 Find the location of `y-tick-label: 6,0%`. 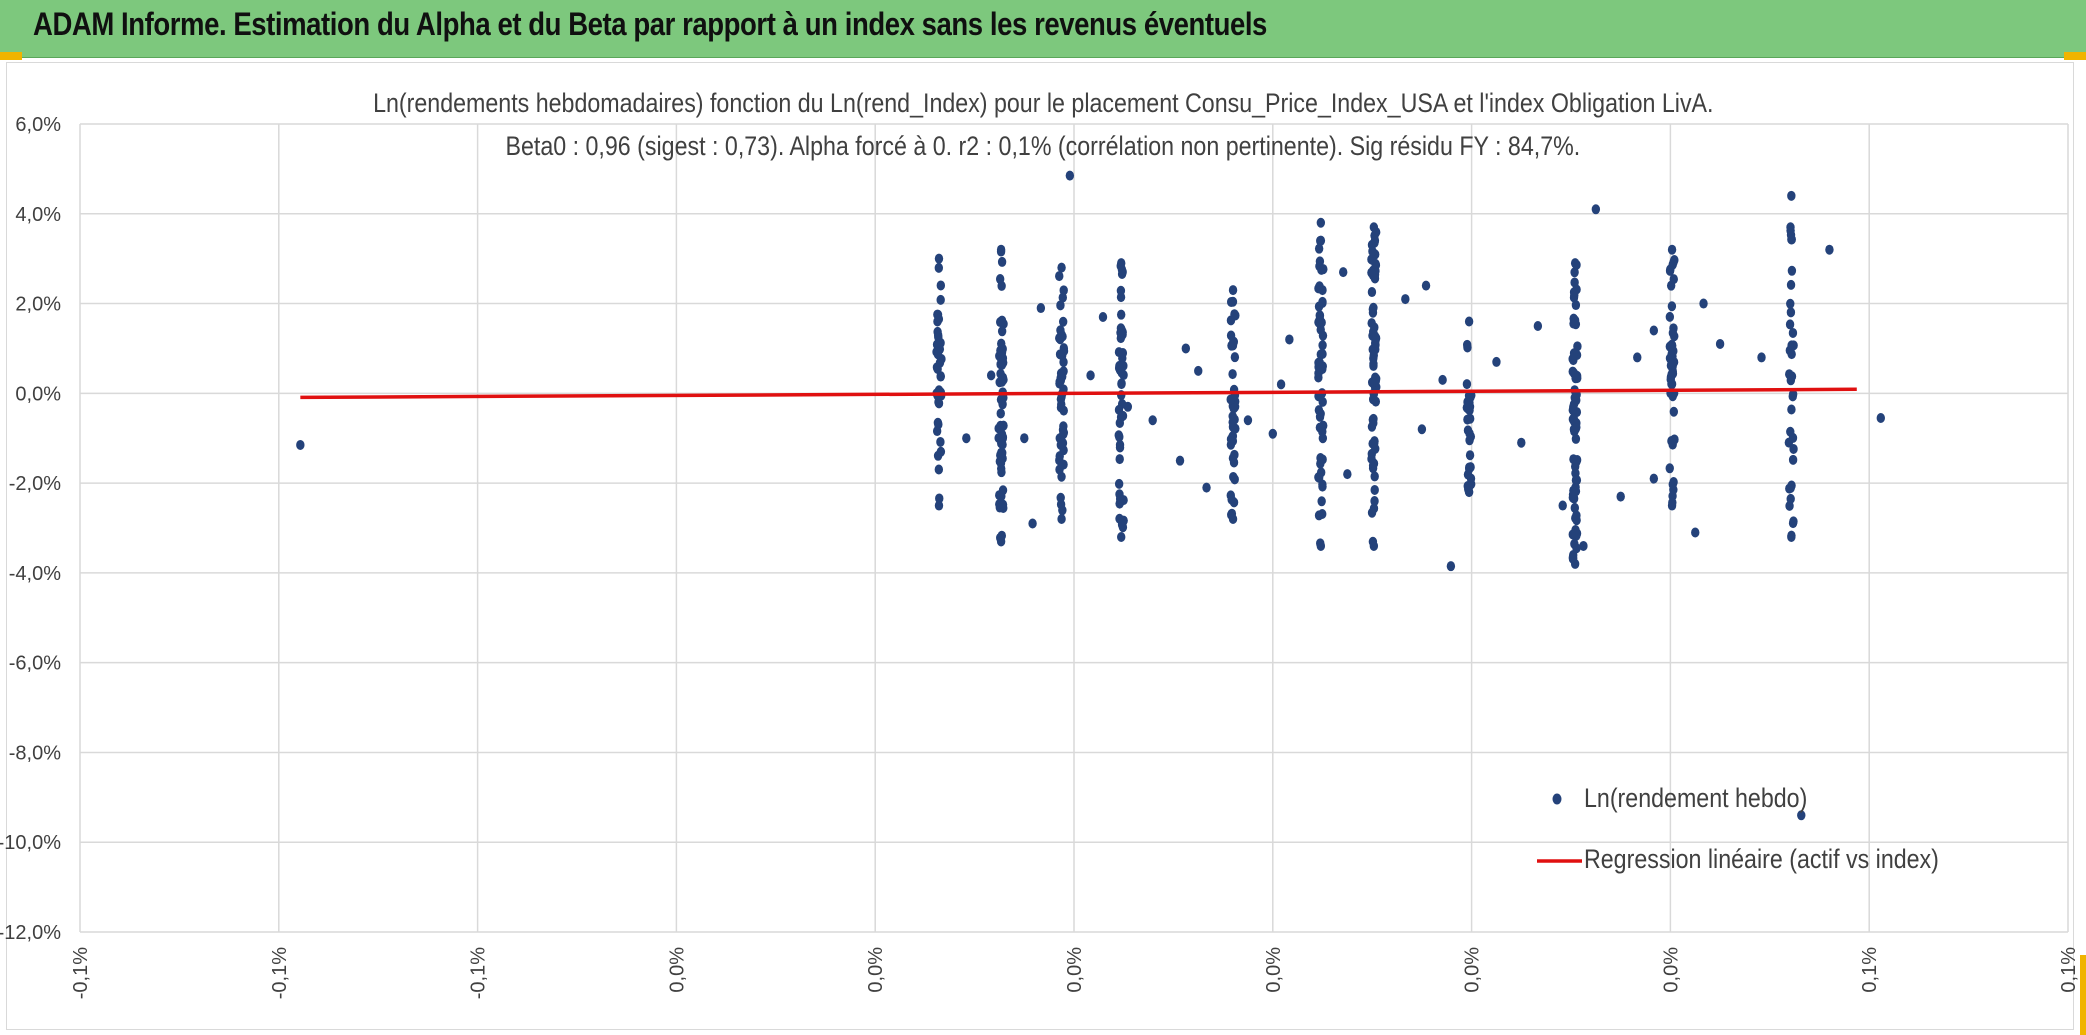

y-tick-label: 6,0% is located at coordinates (38, 125).